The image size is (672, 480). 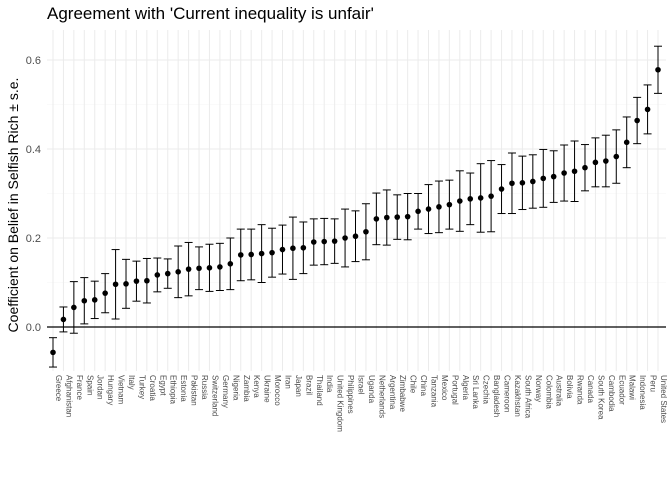 What do you see at coordinates (58, 388) in the screenshot?
I see `x-tick-label: Greece` at bounding box center [58, 388].